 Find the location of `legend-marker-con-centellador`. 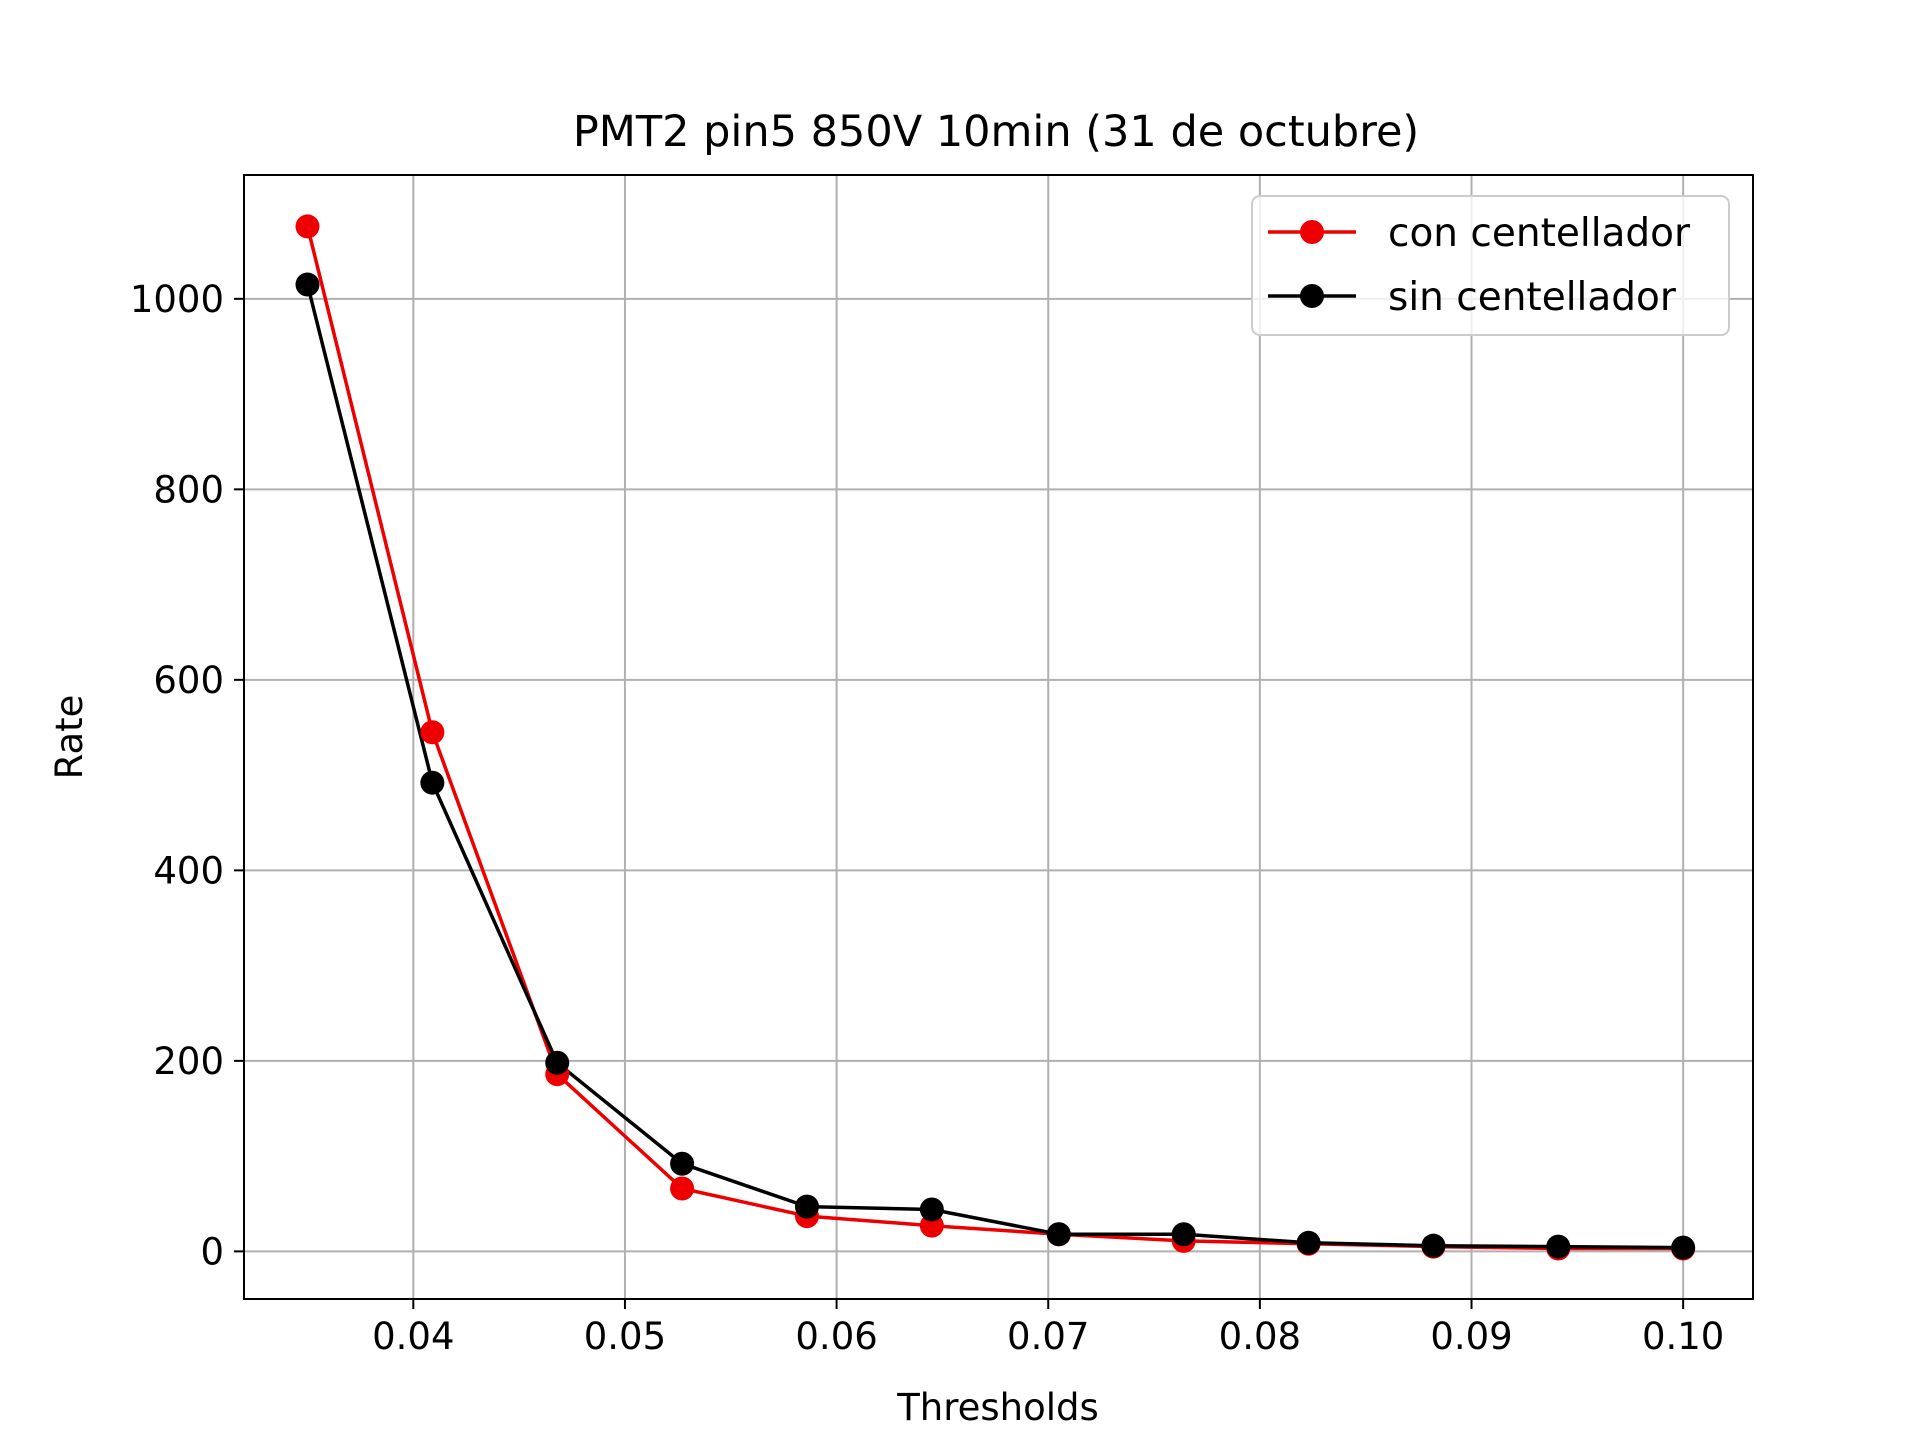

legend-marker-con-centellador is located at coordinates (1312, 232).